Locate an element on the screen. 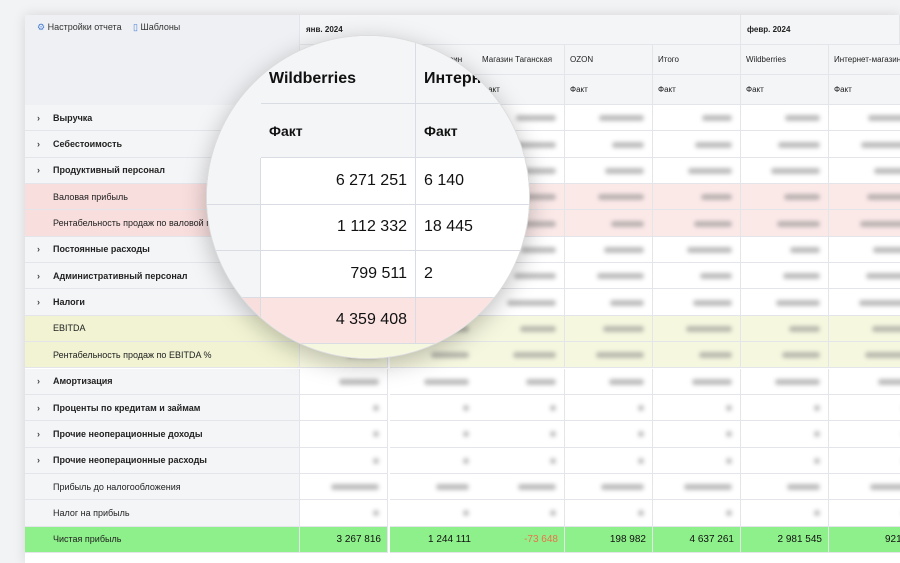 This screenshot has width=900, height=563. value-cell: 921 7 is located at coordinates (864, 539).